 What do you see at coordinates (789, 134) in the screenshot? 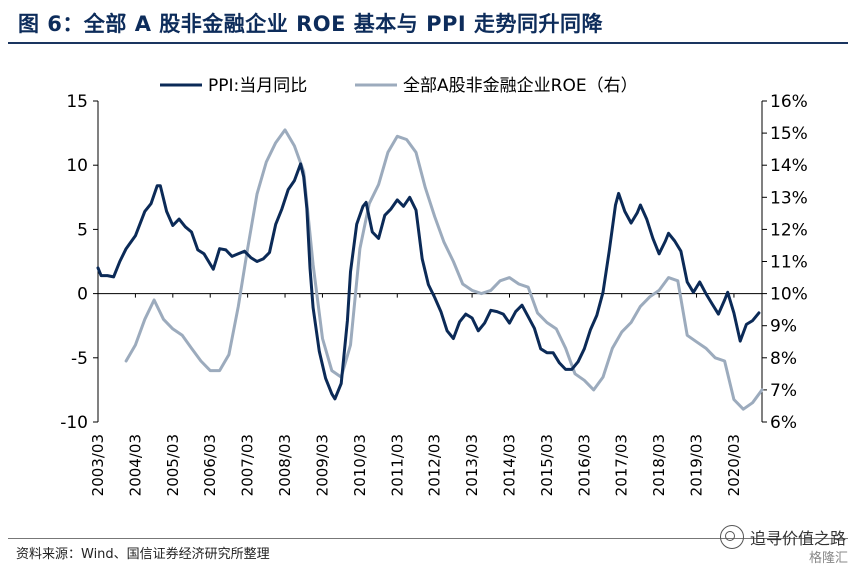
I see `right-tick-label: 15%` at bounding box center [789, 134].